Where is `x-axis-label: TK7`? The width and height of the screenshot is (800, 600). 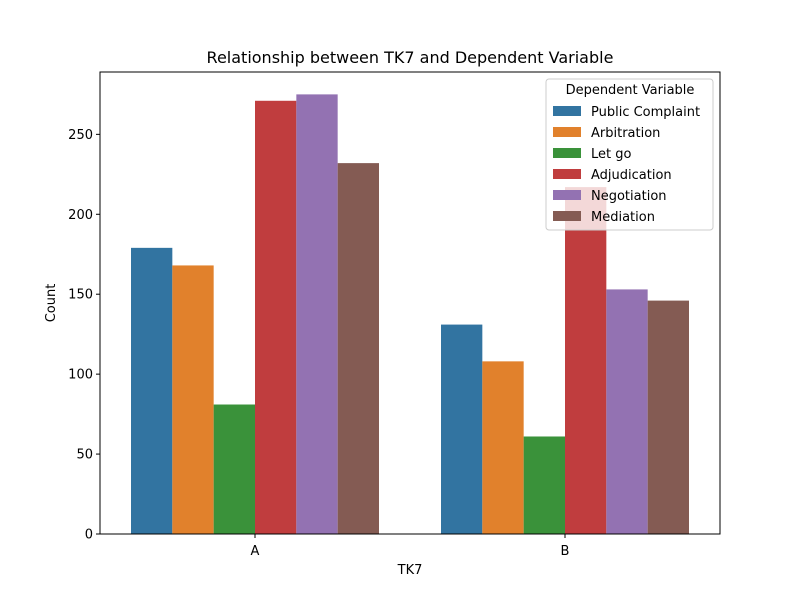 x-axis-label: TK7 is located at coordinates (410, 570).